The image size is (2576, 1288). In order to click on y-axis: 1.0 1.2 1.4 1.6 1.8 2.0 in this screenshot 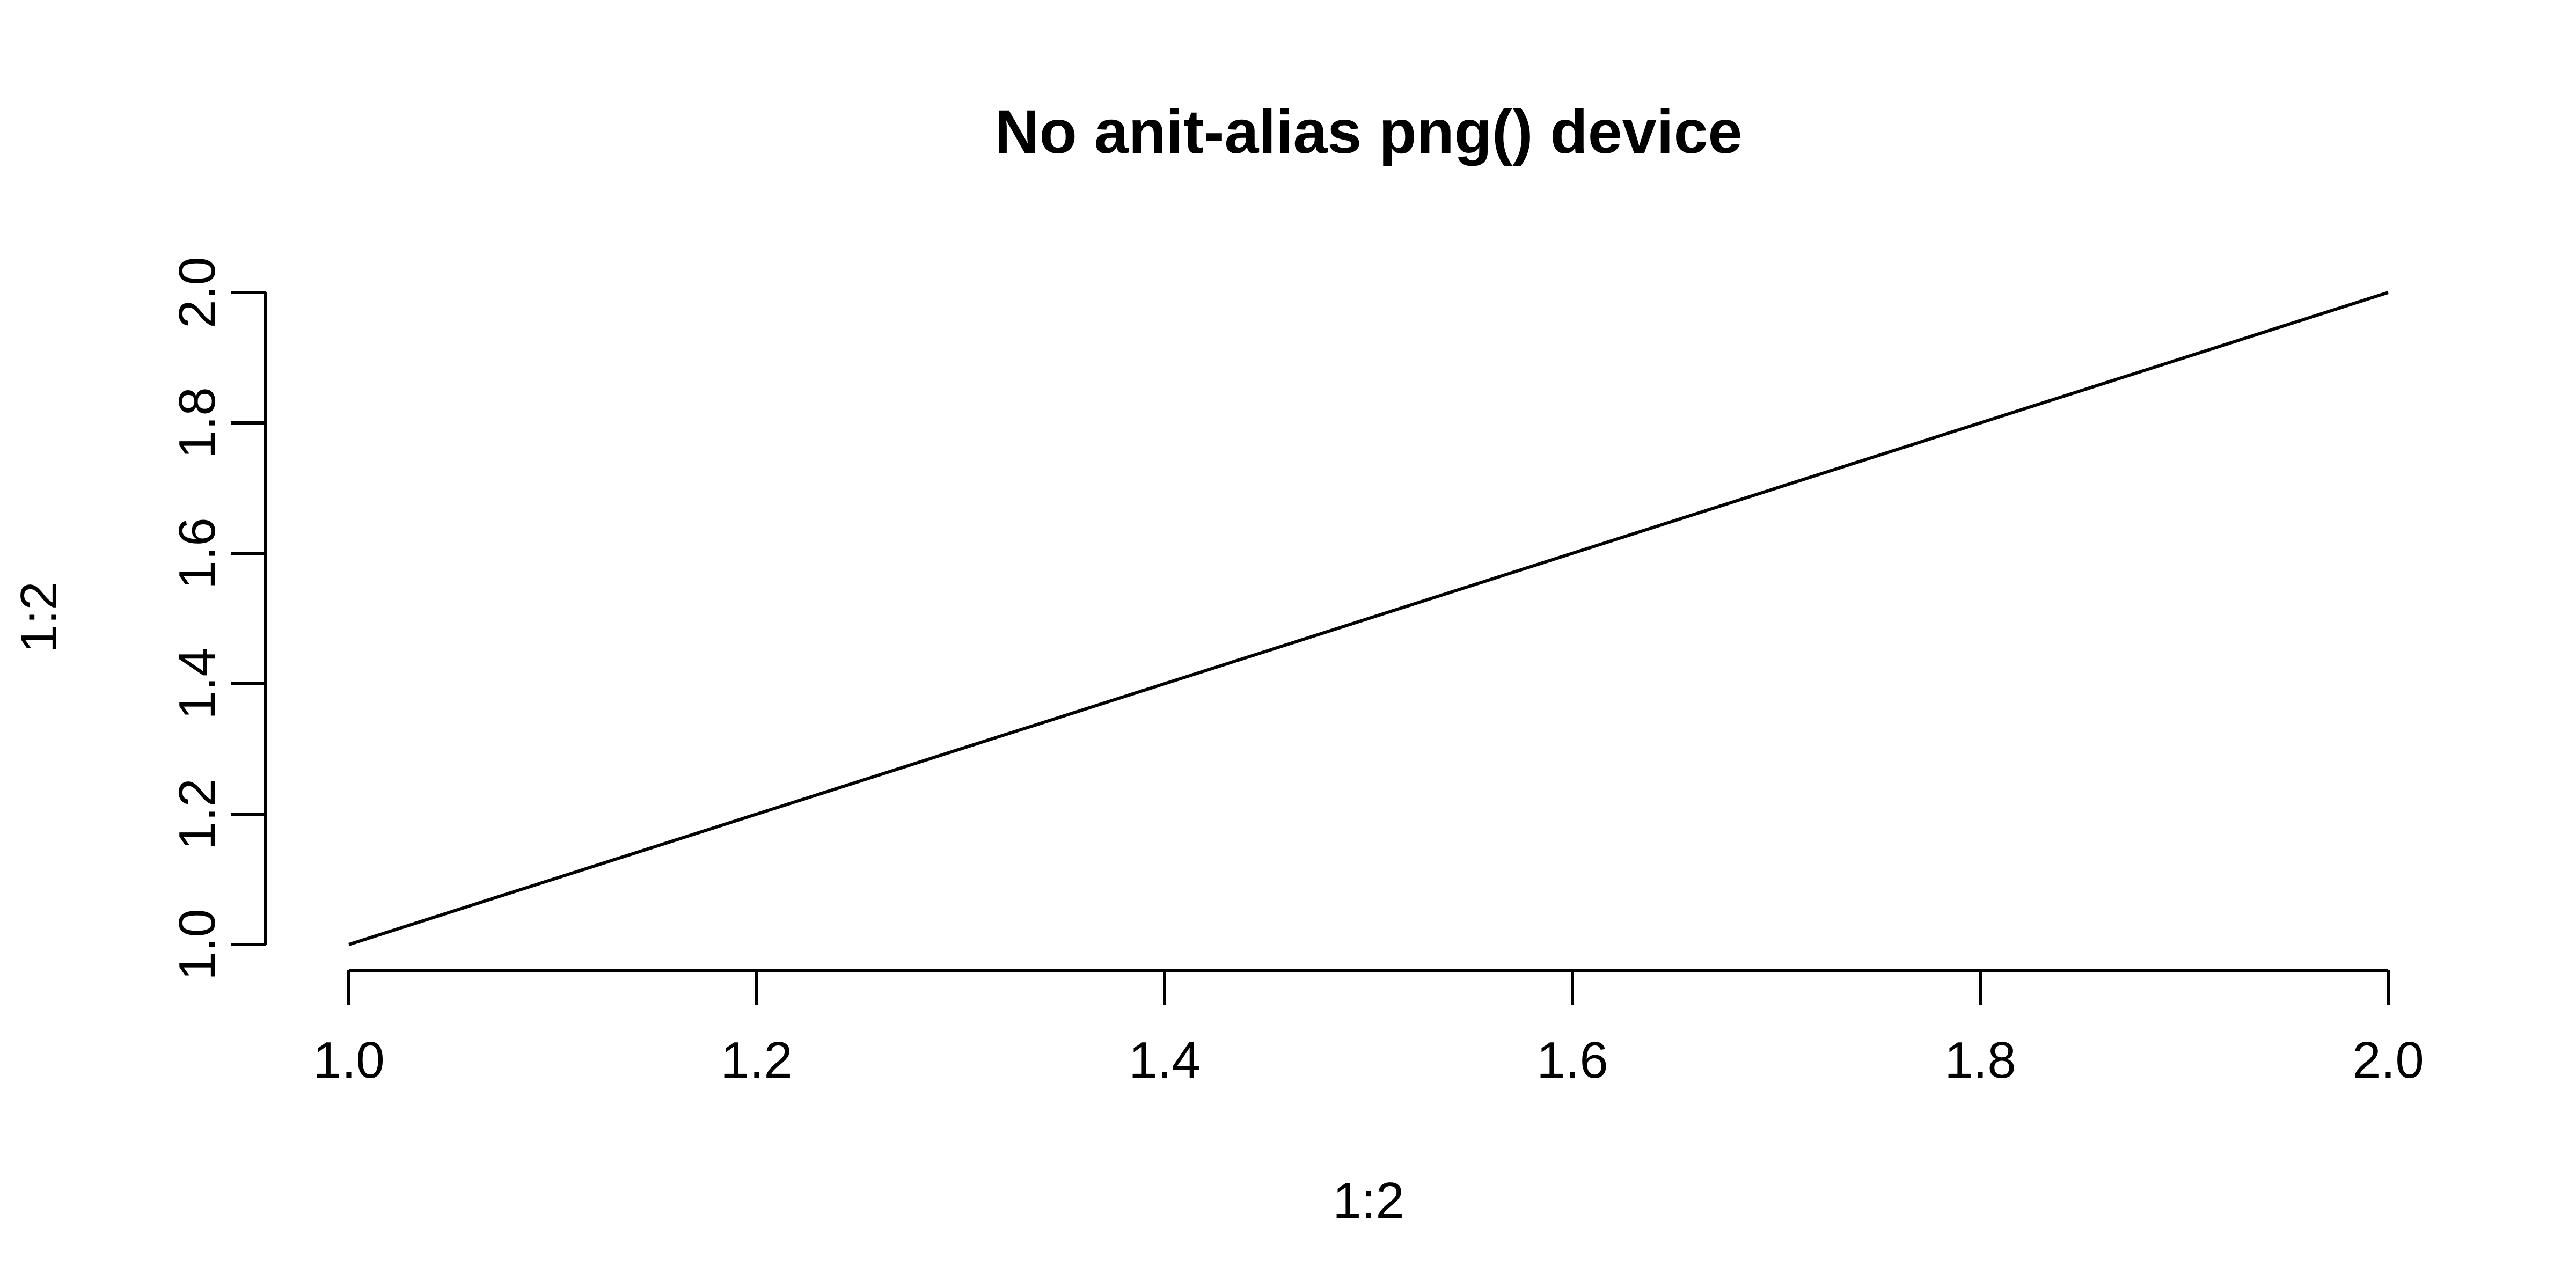, I will do `click(218, 618)`.